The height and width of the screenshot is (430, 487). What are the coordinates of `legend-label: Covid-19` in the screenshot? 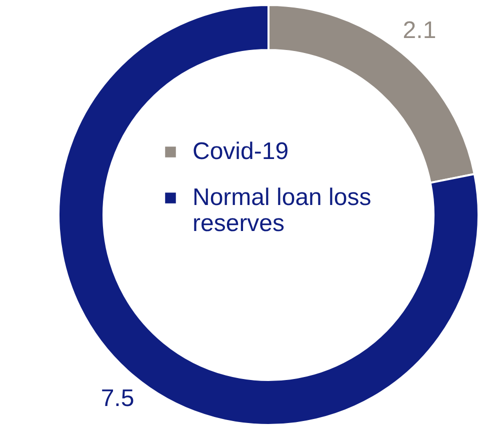 It's located at (240, 151).